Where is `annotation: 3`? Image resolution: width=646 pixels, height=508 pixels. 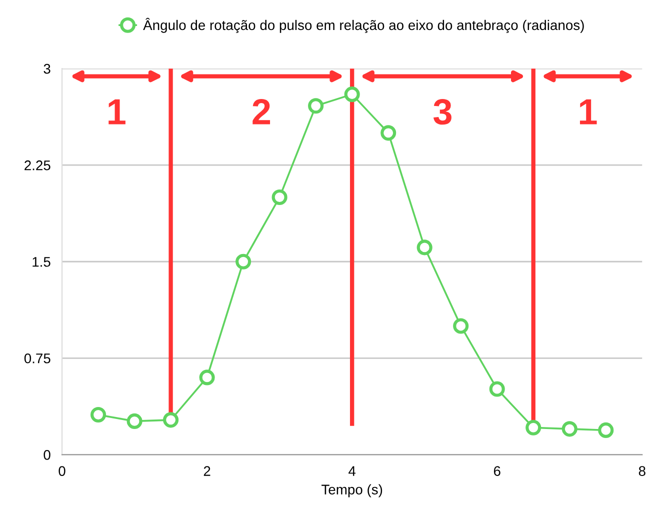 annotation: 3 is located at coordinates (443, 112).